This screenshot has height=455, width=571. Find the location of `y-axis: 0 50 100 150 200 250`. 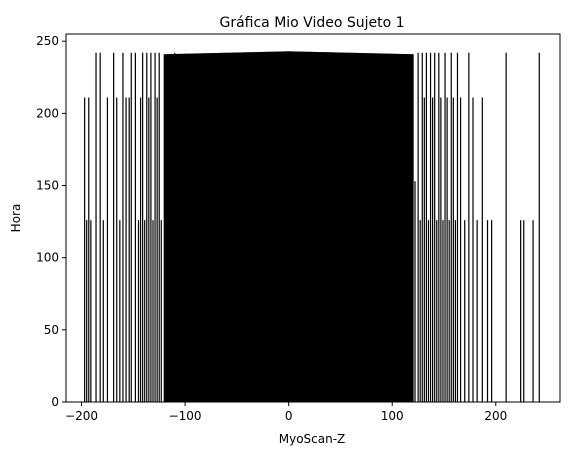

y-axis: 0 50 100 150 200 250 is located at coordinates (51, 221).